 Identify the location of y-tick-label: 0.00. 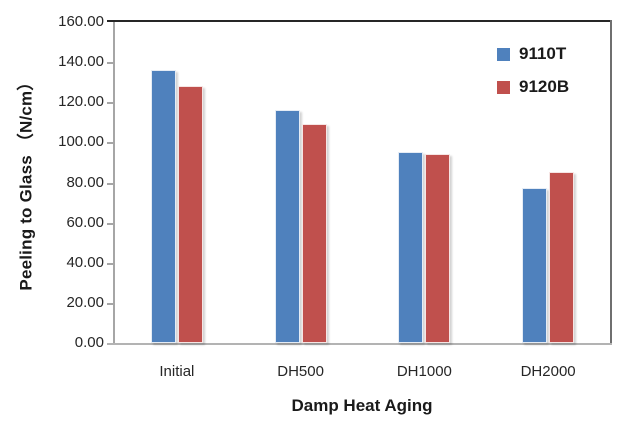
(89, 342).